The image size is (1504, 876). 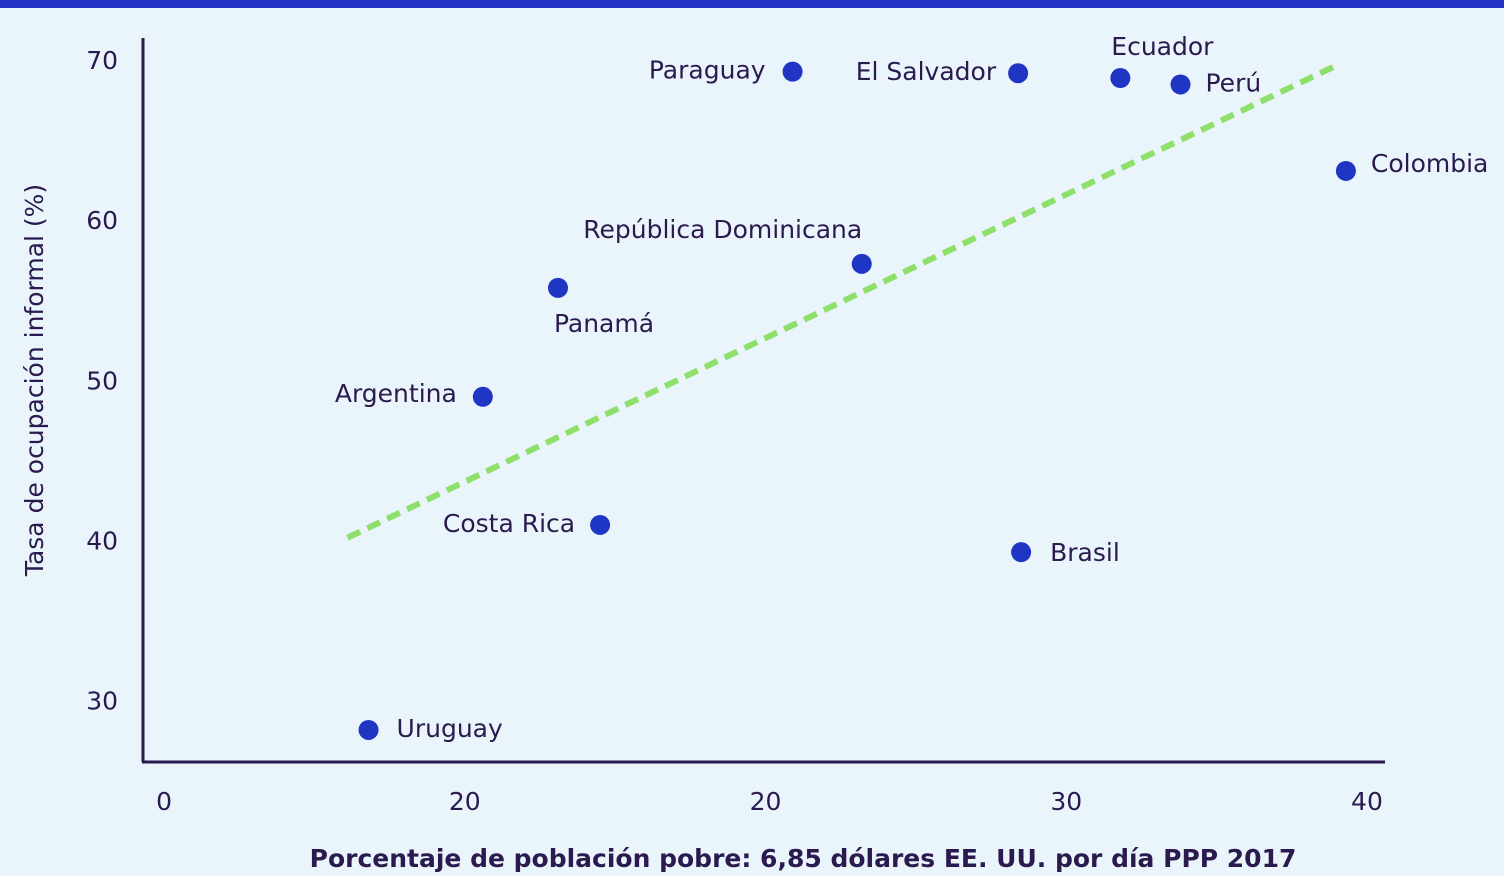 What do you see at coordinates (1066, 801) in the screenshot?
I see `x-tick-label: 30` at bounding box center [1066, 801].